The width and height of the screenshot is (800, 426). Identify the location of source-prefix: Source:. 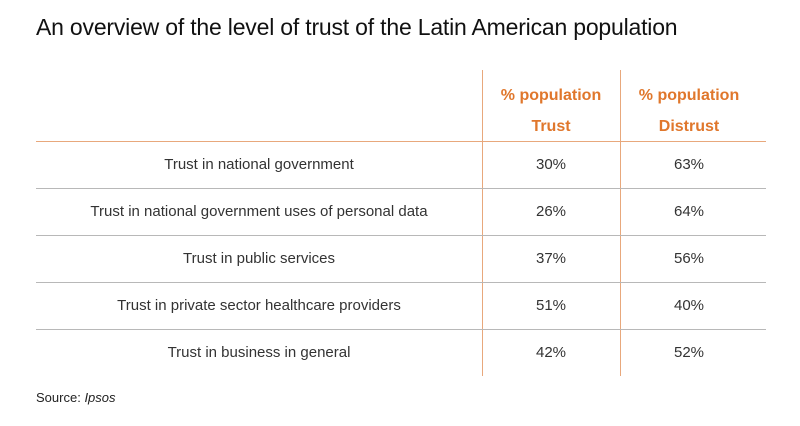
(58, 397).